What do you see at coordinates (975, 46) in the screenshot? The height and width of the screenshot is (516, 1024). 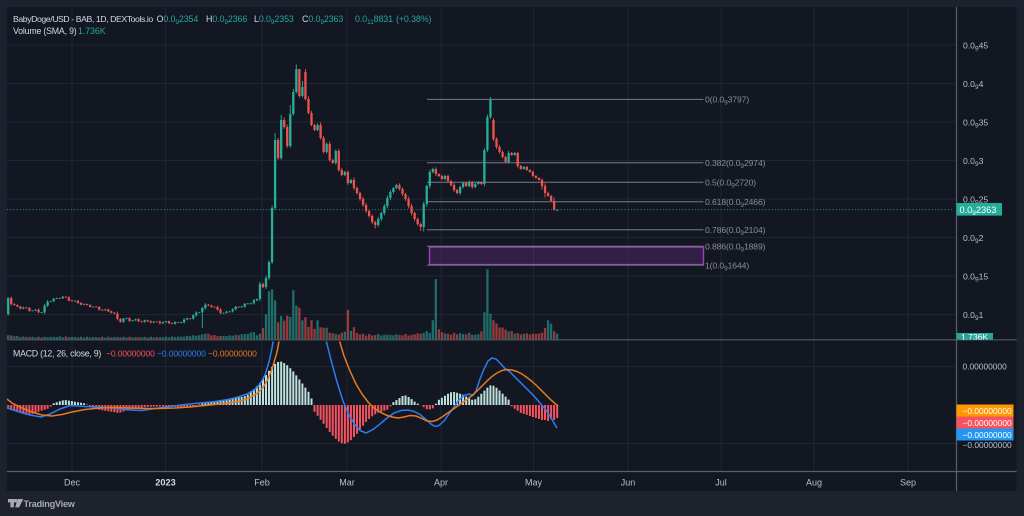 I see `svg-text: 0.0945` at bounding box center [975, 46].